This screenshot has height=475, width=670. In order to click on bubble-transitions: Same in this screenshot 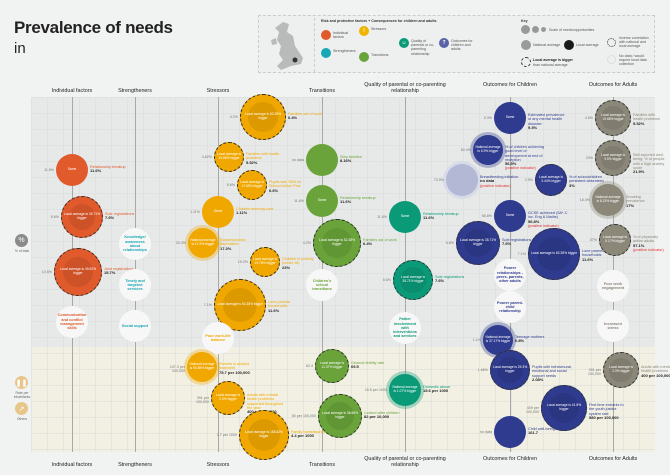, I will do `click(322, 201)`.